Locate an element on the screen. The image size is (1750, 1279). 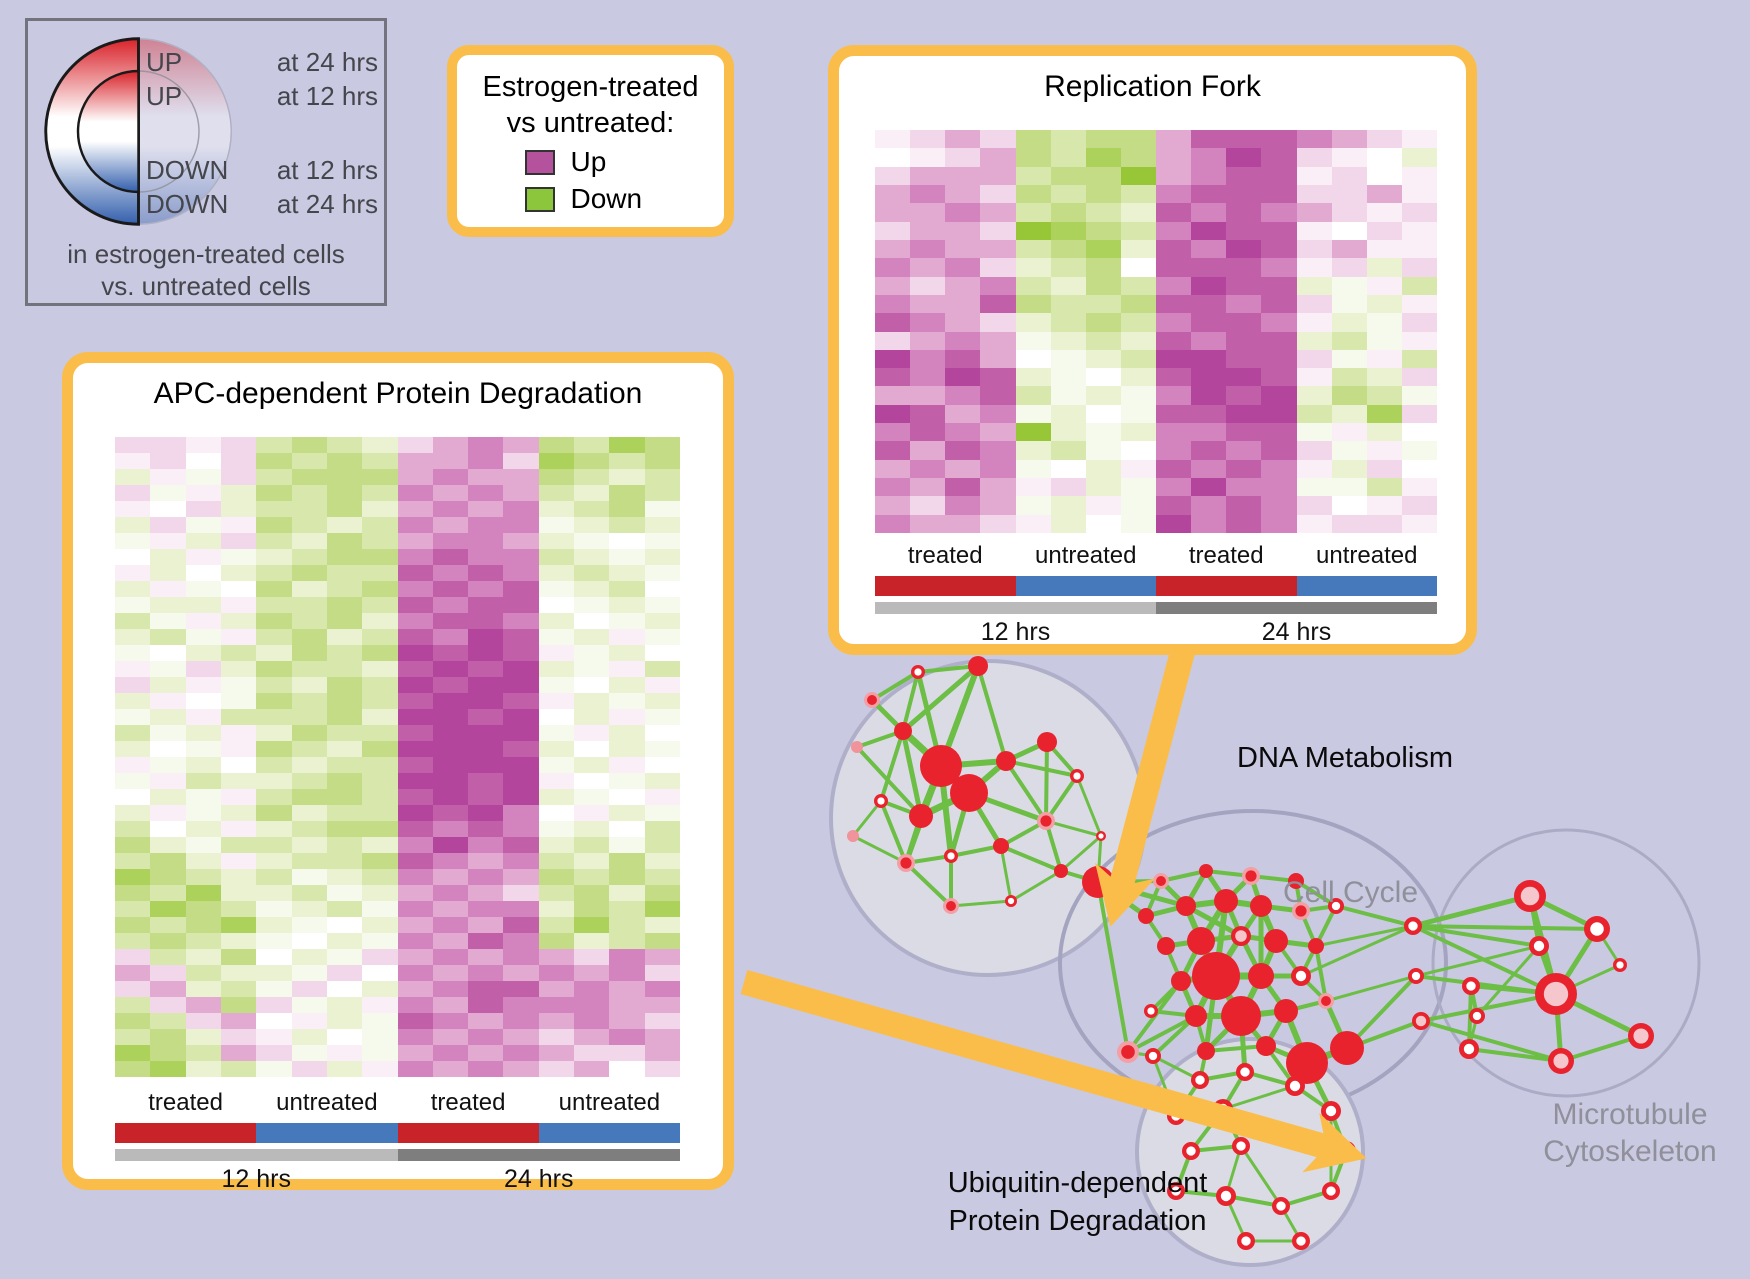
ring-left-inner-half is located at coordinates (108, 131).